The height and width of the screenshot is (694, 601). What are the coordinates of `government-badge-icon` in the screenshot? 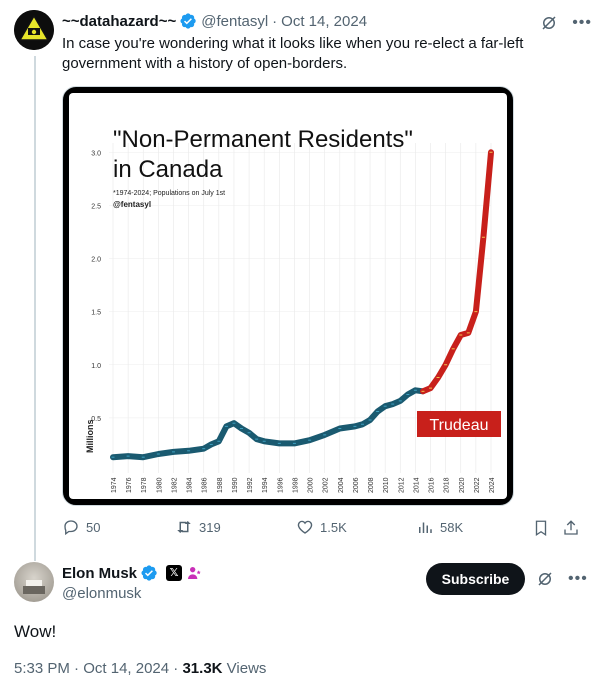 It's located at (194, 573).